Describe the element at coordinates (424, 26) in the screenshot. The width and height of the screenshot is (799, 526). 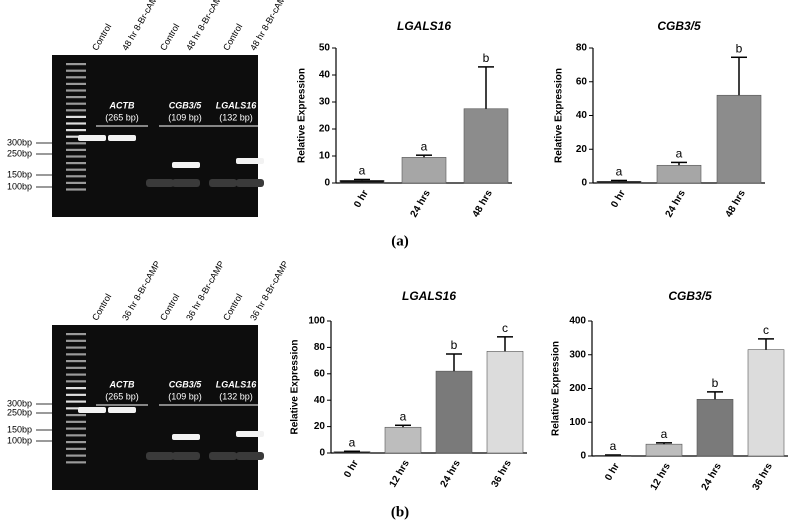
I see `chart-title: LGALS16` at that location.